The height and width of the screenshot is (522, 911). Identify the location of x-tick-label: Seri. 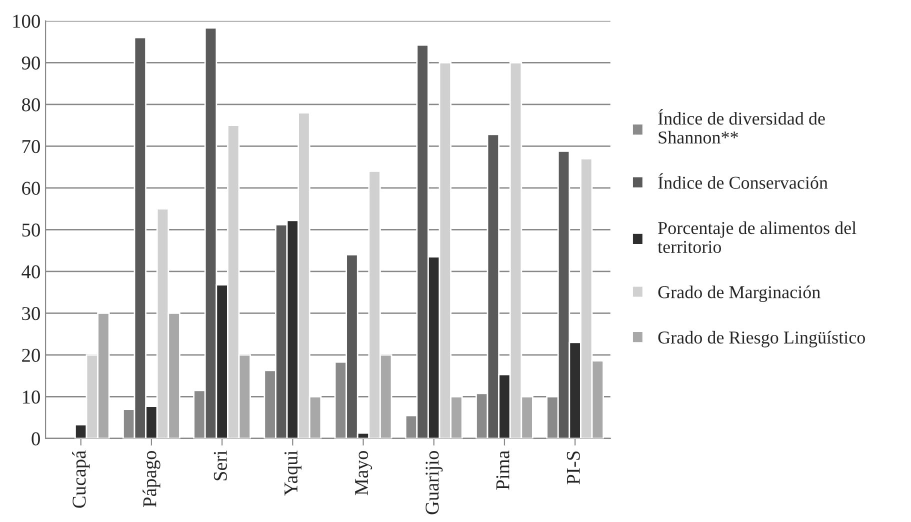
(220, 465).